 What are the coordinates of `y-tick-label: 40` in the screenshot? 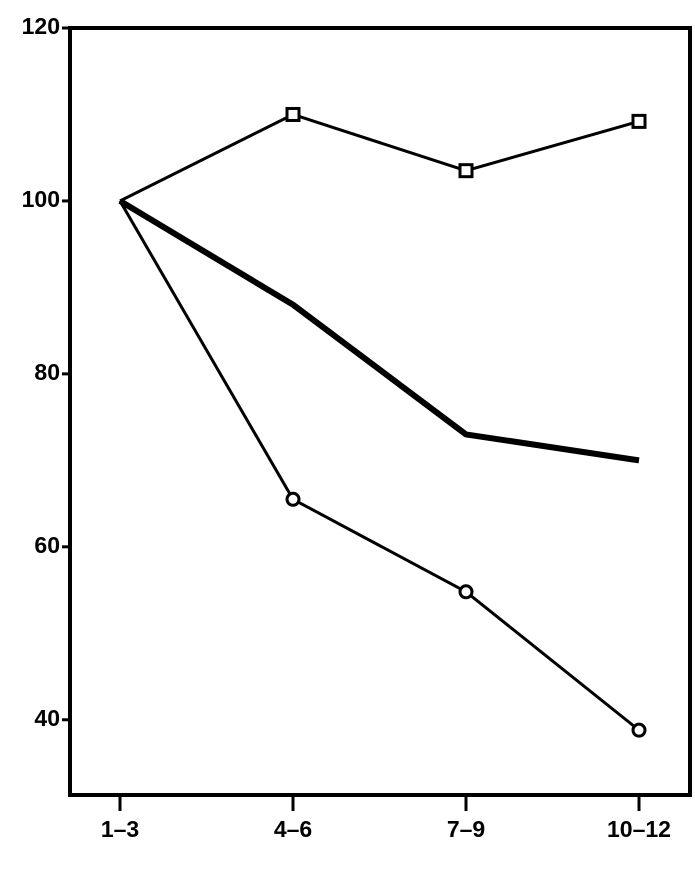 It's located at (47, 718).